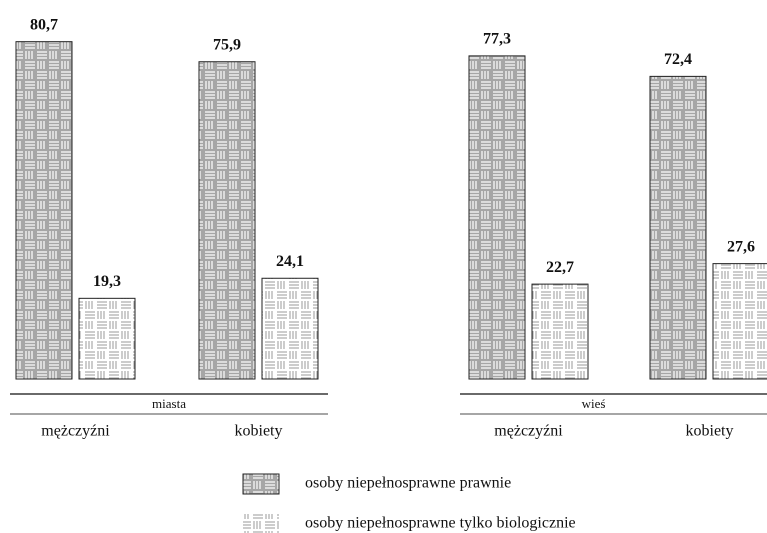 The height and width of the screenshot is (533, 767). Describe the element at coordinates (107, 281) in the screenshot. I see `value-label: 19,3` at that location.